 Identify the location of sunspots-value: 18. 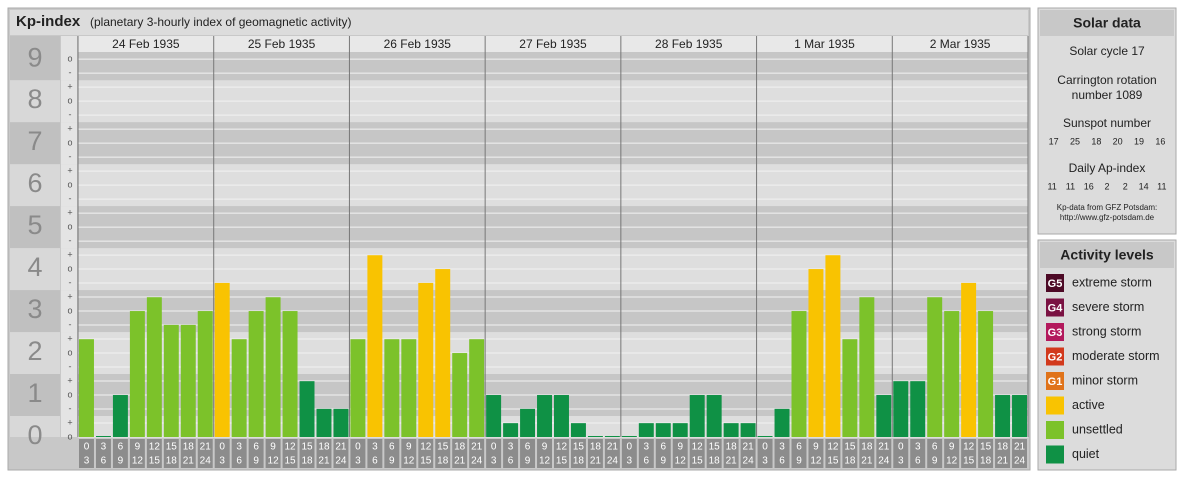
(1096, 141).